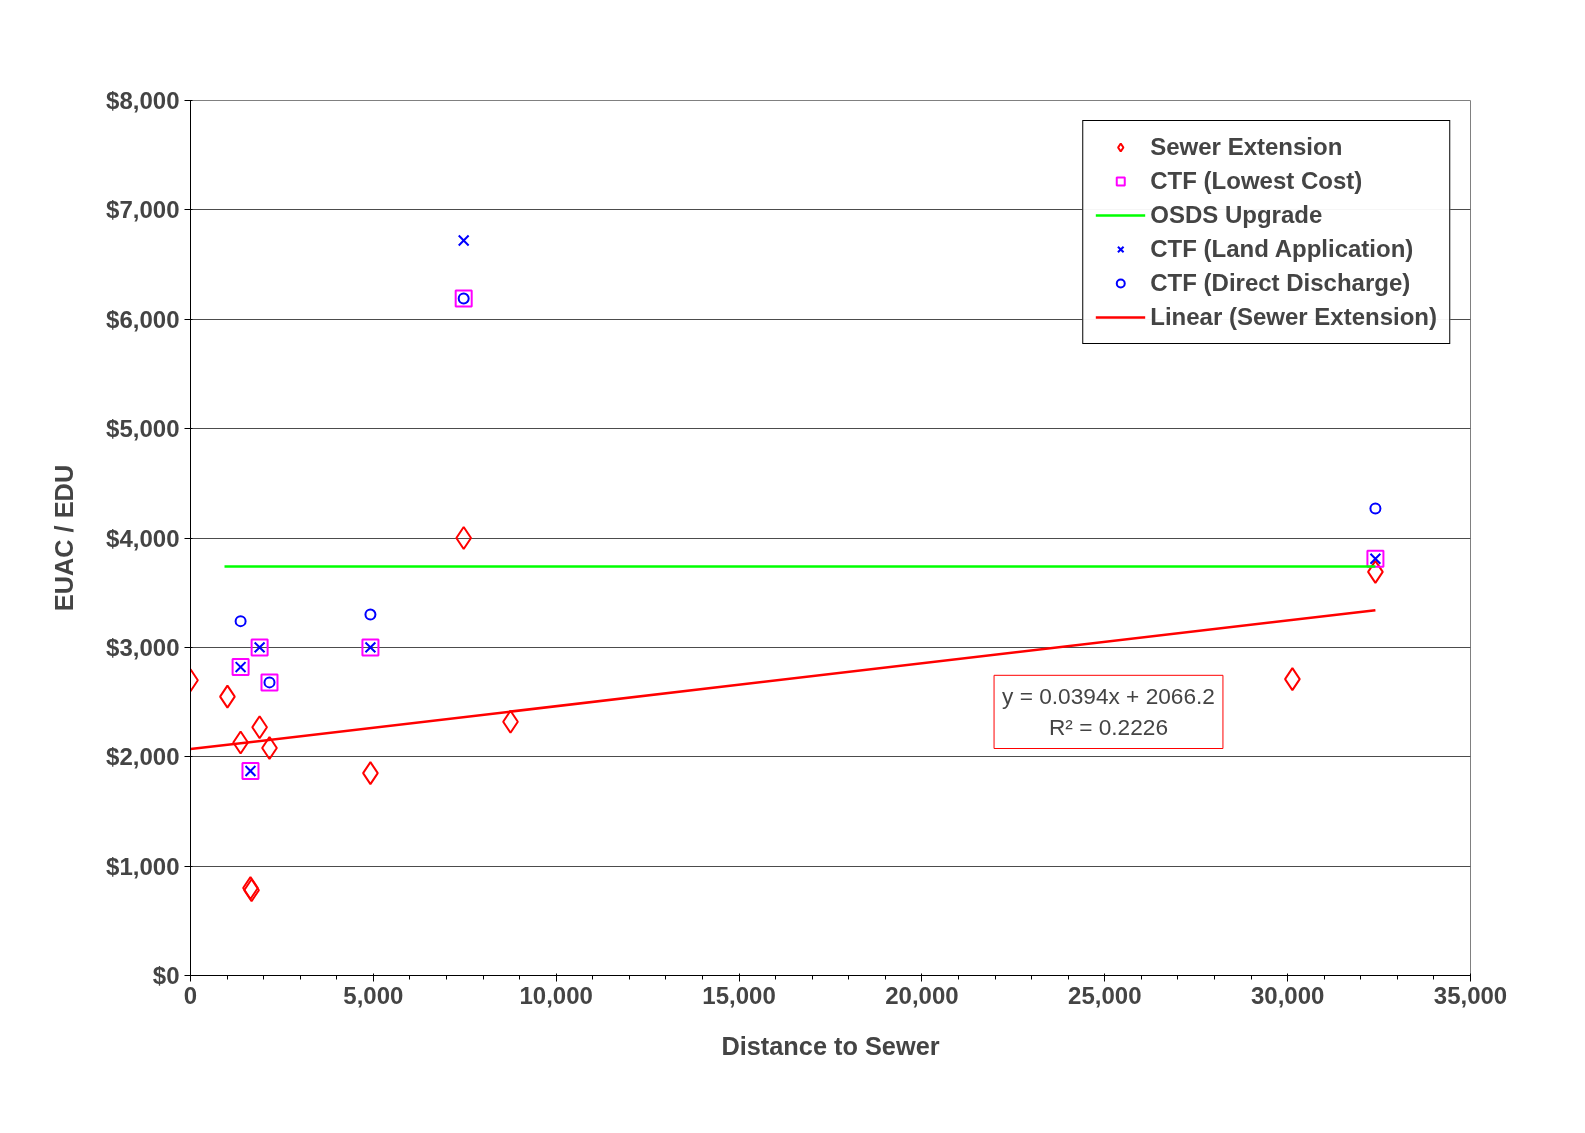 This screenshot has height=1133, width=1585. Describe the element at coordinates (922, 995) in the screenshot. I see `x-tick-label: 20,000` at that location.